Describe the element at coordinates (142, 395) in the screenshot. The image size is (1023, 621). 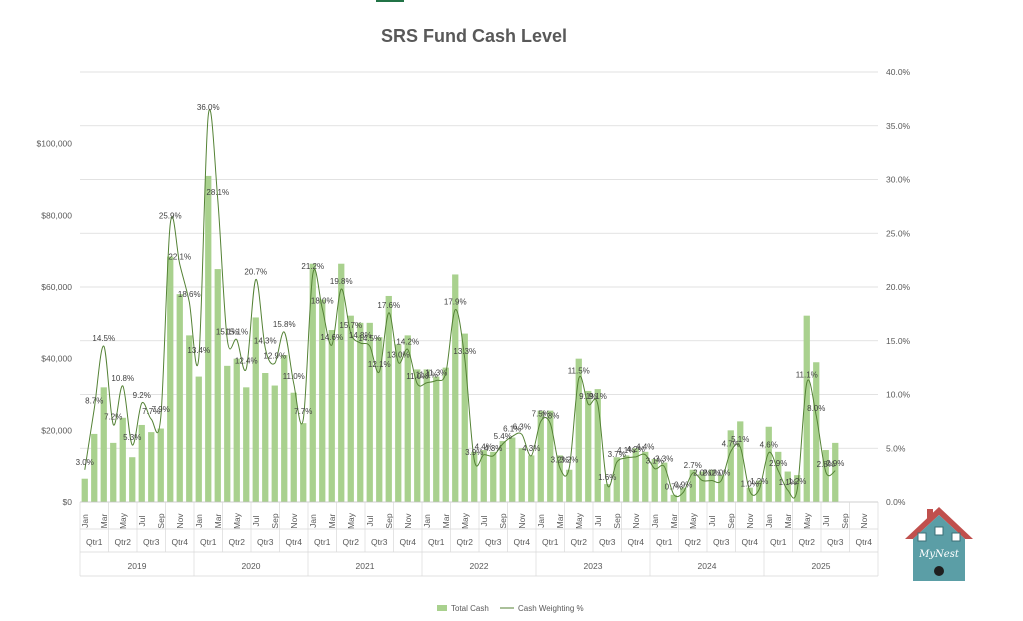
I see `data-label-cash-weighting: 9.2%` at that location.